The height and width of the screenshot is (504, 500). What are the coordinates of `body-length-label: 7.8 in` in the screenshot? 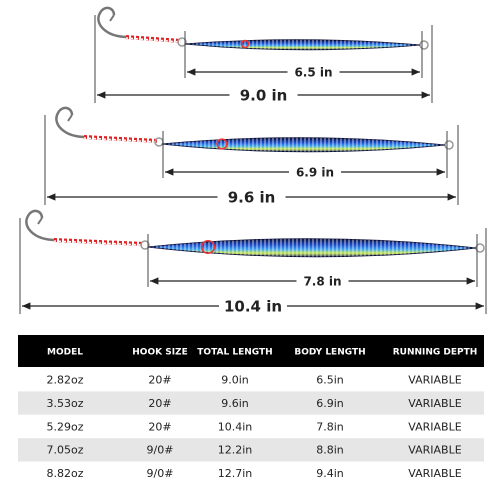 It's located at (322, 282).